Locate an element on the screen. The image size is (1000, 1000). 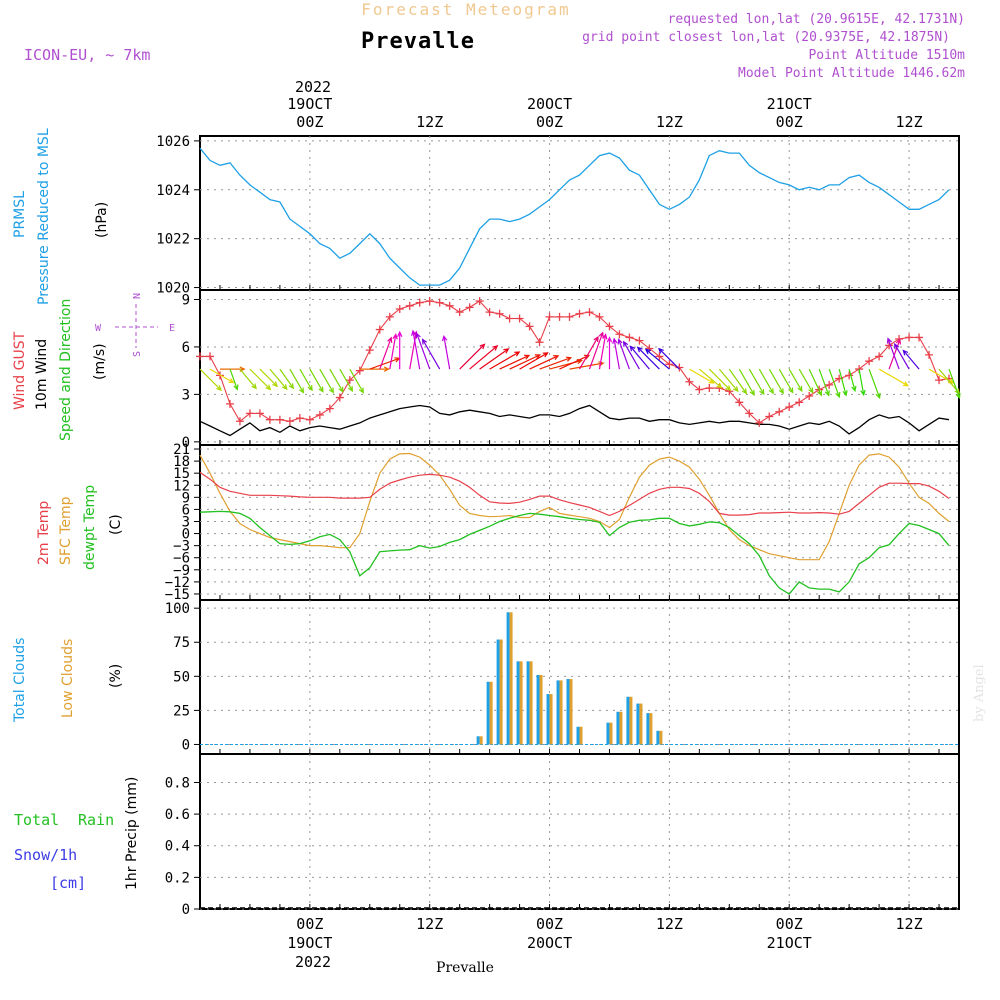
wind-unit: (m/s) is located at coordinates (100, 361).